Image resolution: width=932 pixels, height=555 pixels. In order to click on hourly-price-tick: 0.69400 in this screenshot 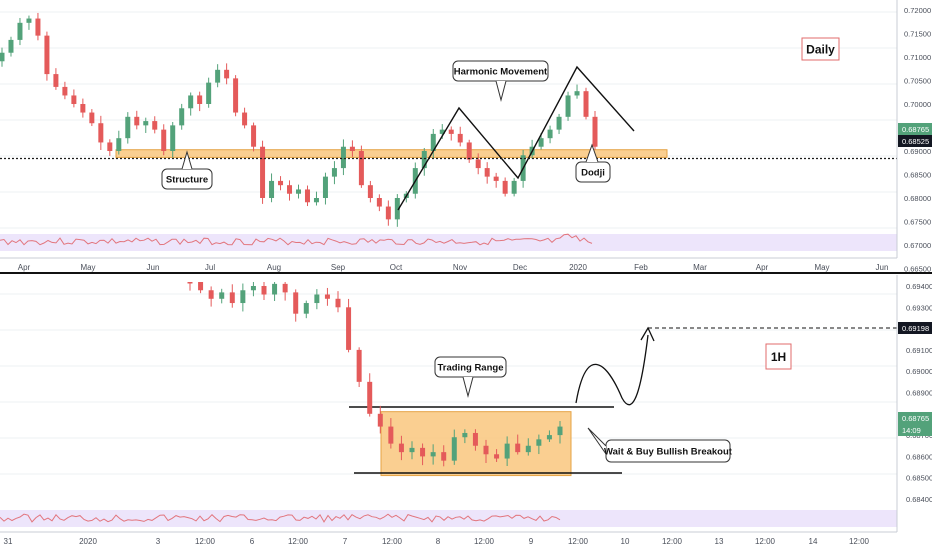, I will do `click(919, 286)`.